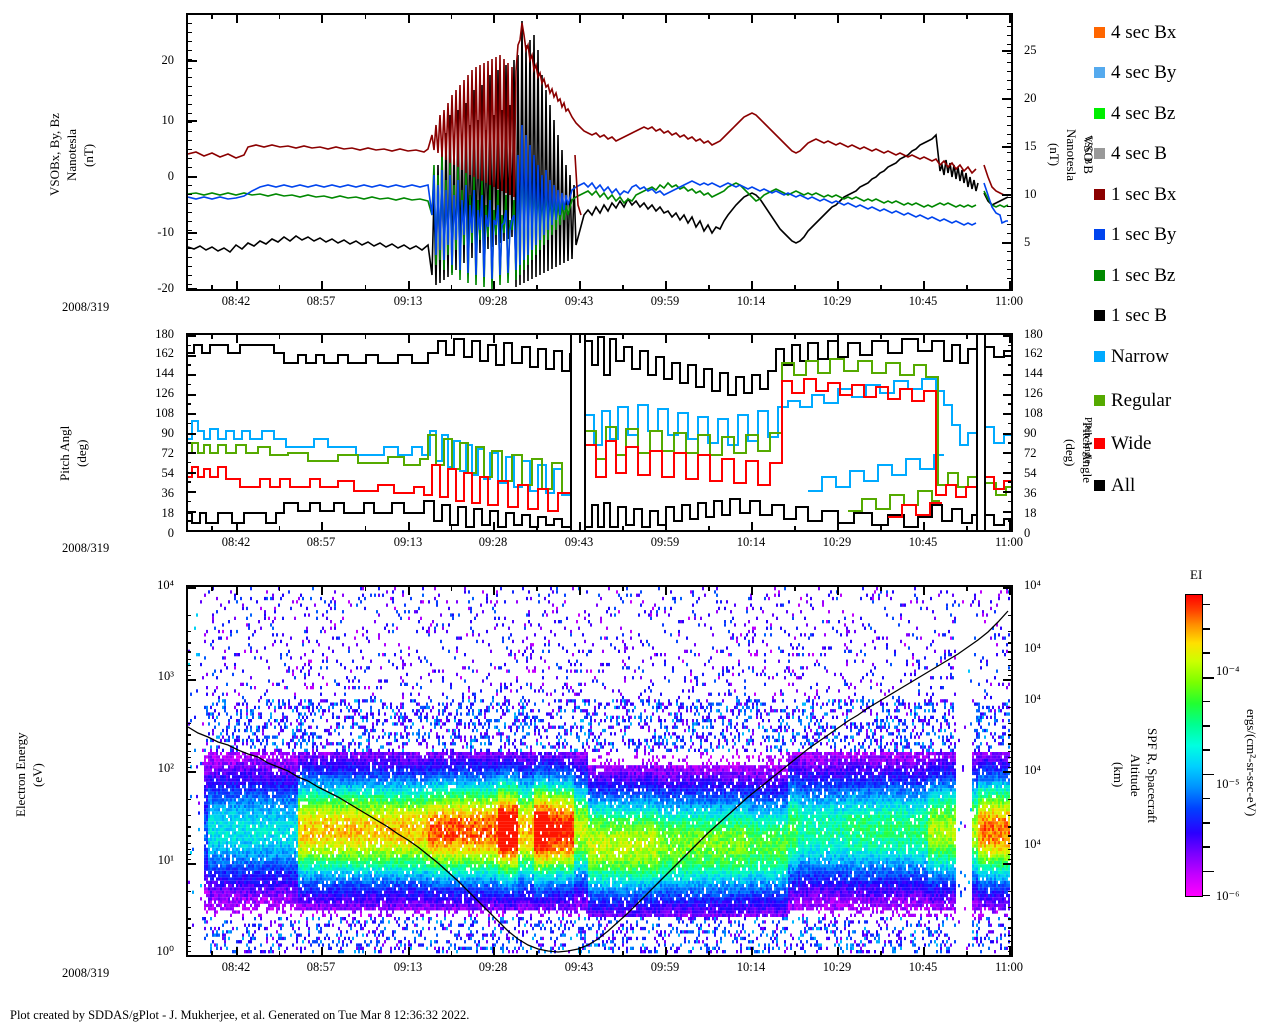  I want to click on mag-left-ticklabels: 20 10 0 -10 -20, so click(161, 153).